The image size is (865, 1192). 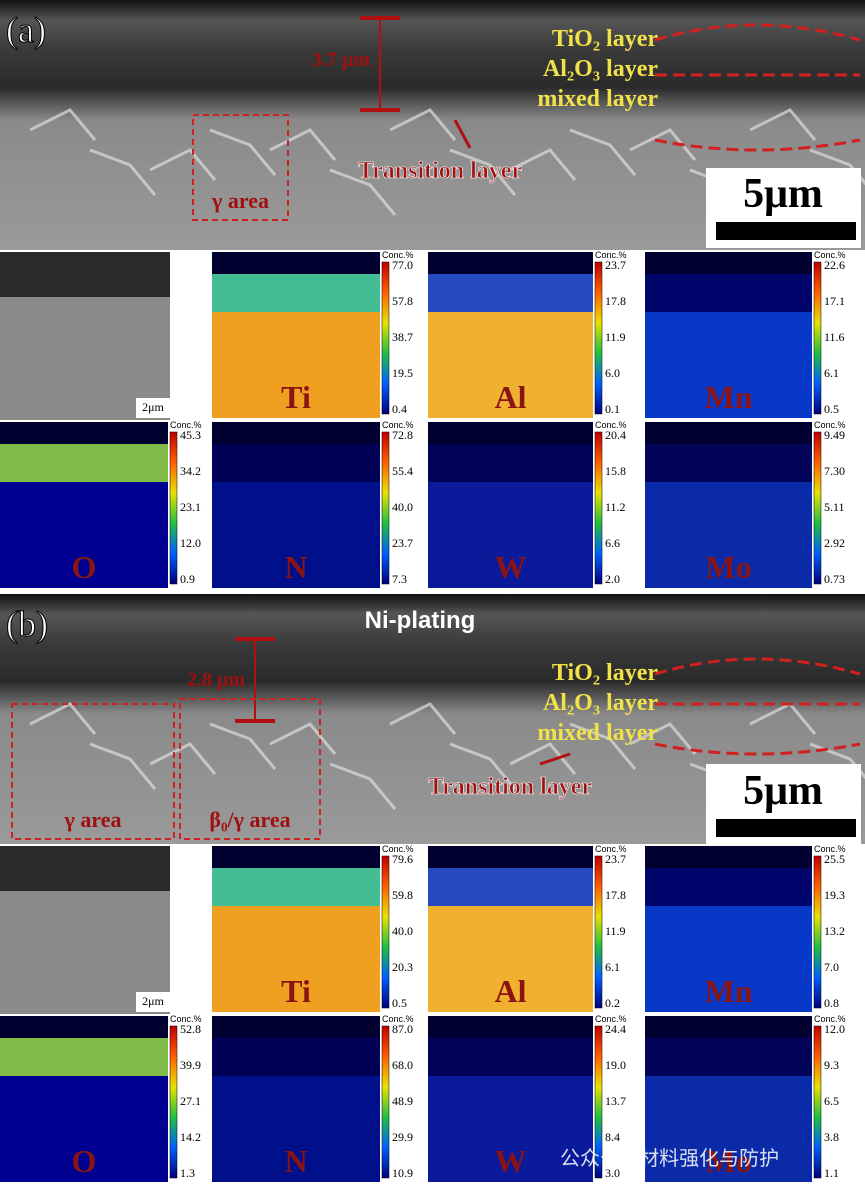 I want to click on colorbar-tick: 1.3, so click(x=187, y=1173).